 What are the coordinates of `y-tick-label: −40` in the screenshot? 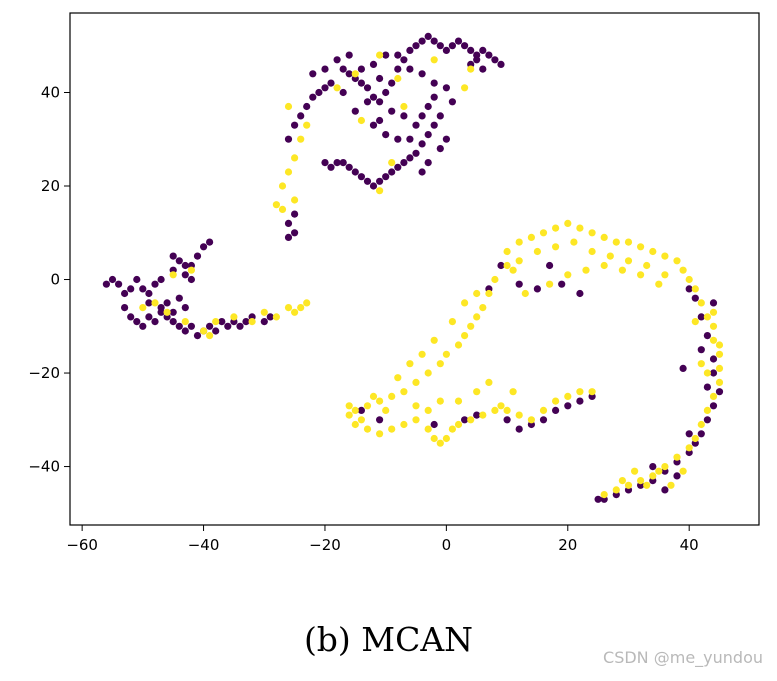 It's located at (44, 467).